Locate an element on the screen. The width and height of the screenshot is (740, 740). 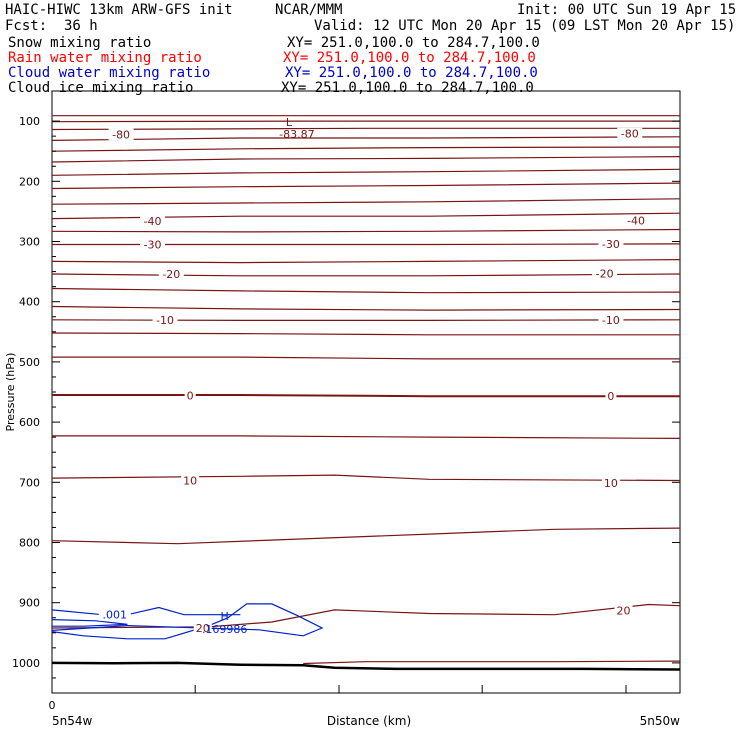
y-tick-label: 1000 is located at coordinates (26, 663).